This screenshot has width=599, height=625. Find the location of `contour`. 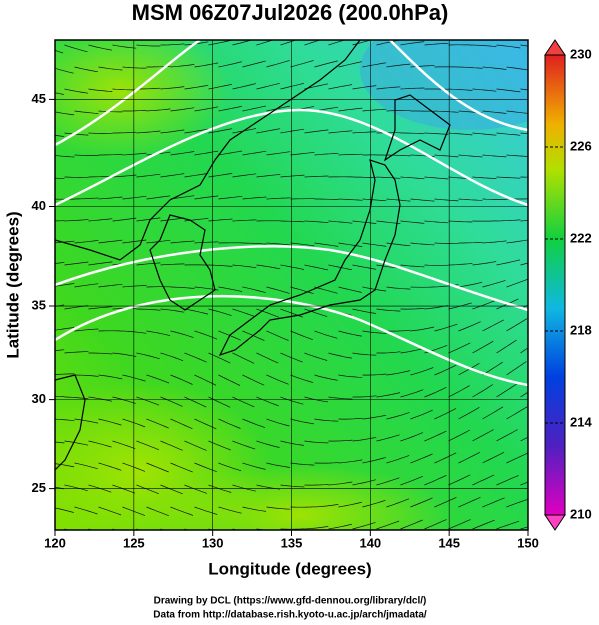

contour is located at coordinates (291, 278).